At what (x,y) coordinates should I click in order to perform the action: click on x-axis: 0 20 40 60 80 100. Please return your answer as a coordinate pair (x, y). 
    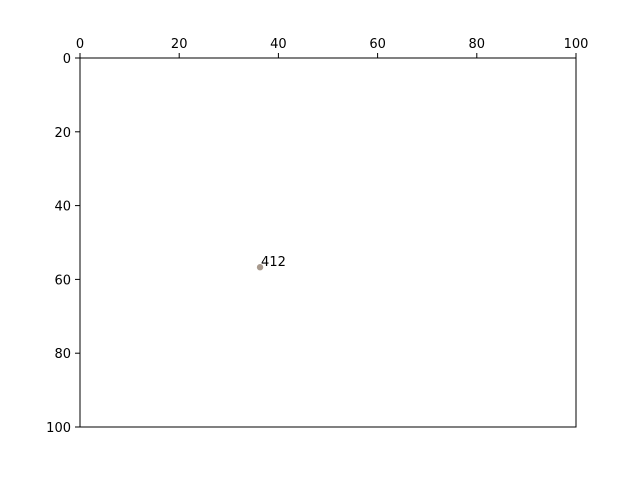
    Looking at the image, I should click on (332, 47).